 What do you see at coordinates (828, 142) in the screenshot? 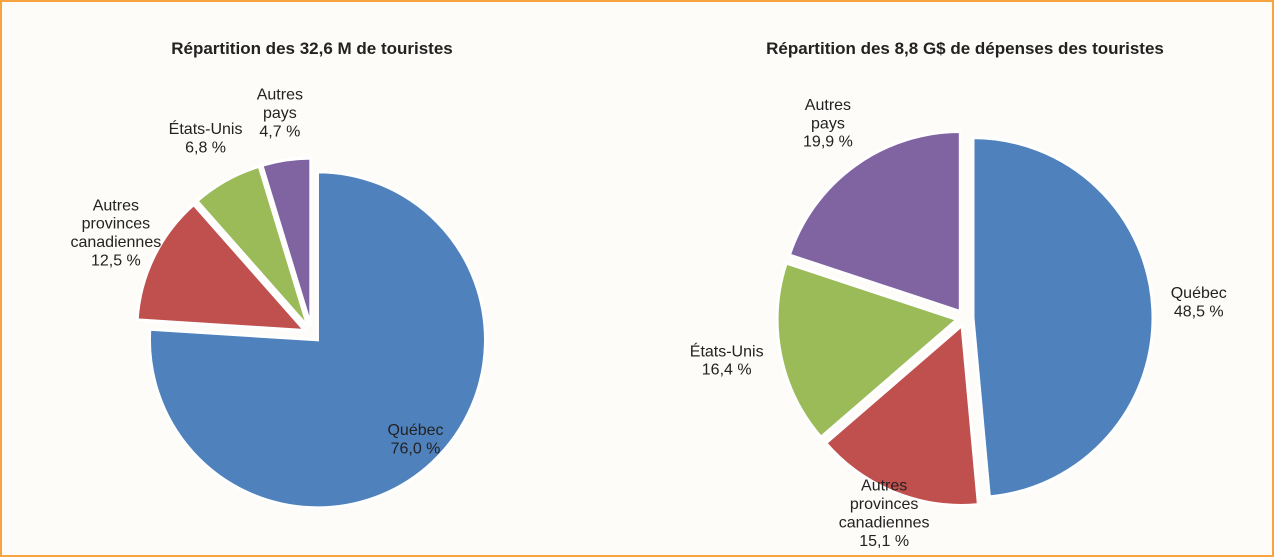
I see `slice-value-label: 19,9 %` at bounding box center [828, 142].